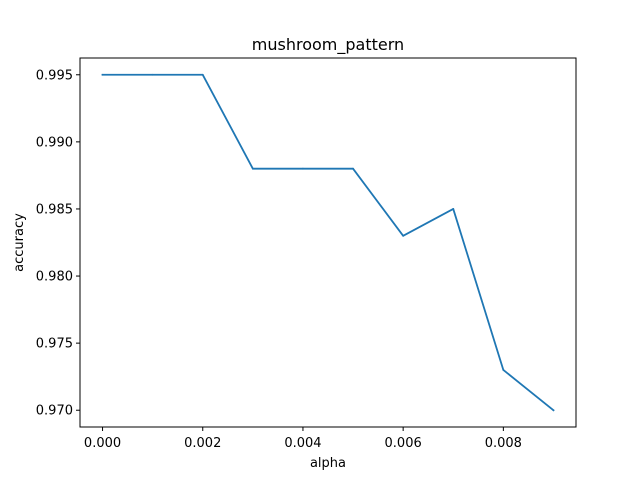  Describe the element at coordinates (302, 443) in the screenshot. I see `x-tick-label: 0.004` at that location.